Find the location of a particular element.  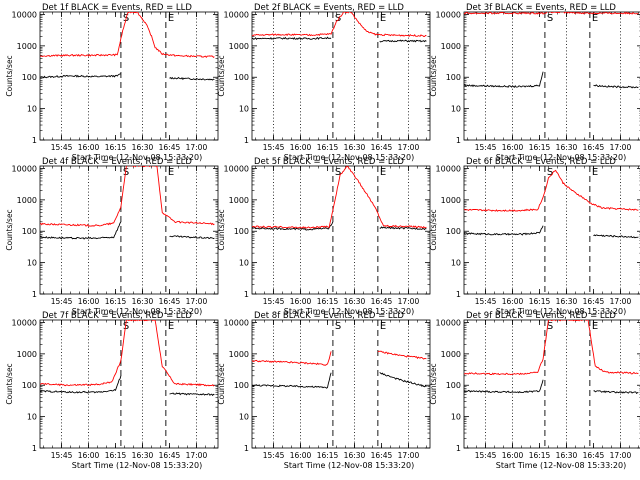

panel-title: Det 5f BLACK = Events, RED = LLD is located at coordinates (329, 162).